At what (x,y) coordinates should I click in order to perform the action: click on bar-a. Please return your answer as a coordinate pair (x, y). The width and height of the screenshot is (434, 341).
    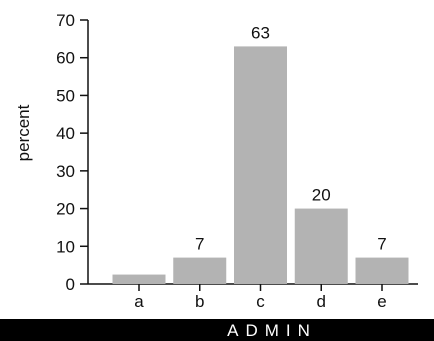
    Looking at the image, I should click on (139, 279).